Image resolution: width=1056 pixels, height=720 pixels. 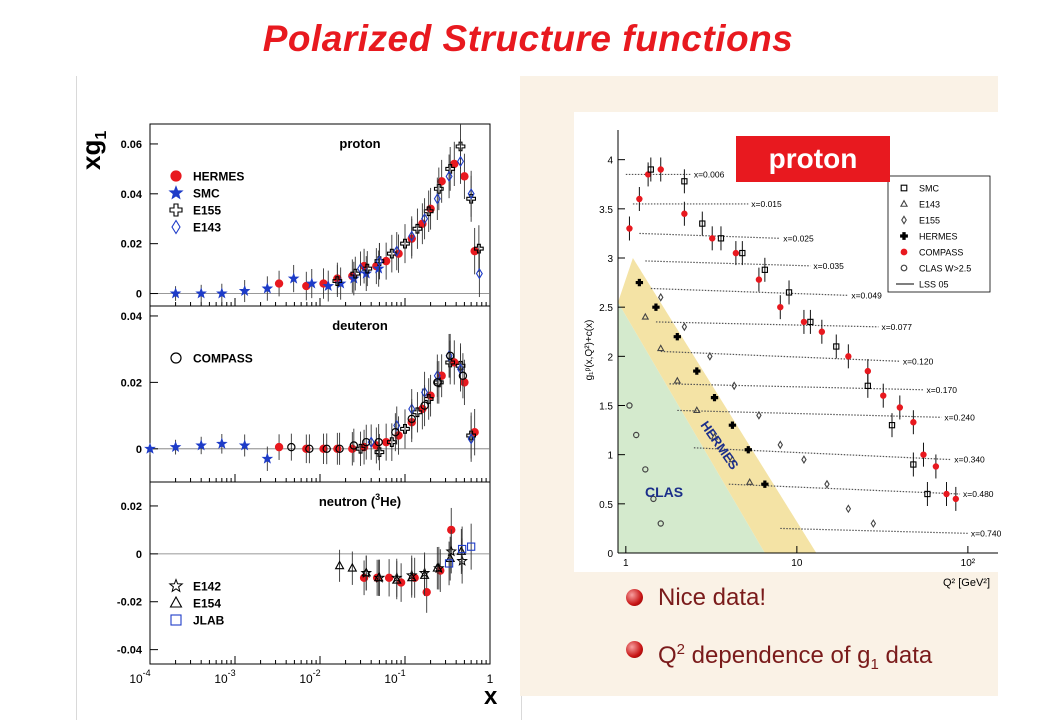 I want to click on legend-label: JLAB, so click(x=209, y=621).